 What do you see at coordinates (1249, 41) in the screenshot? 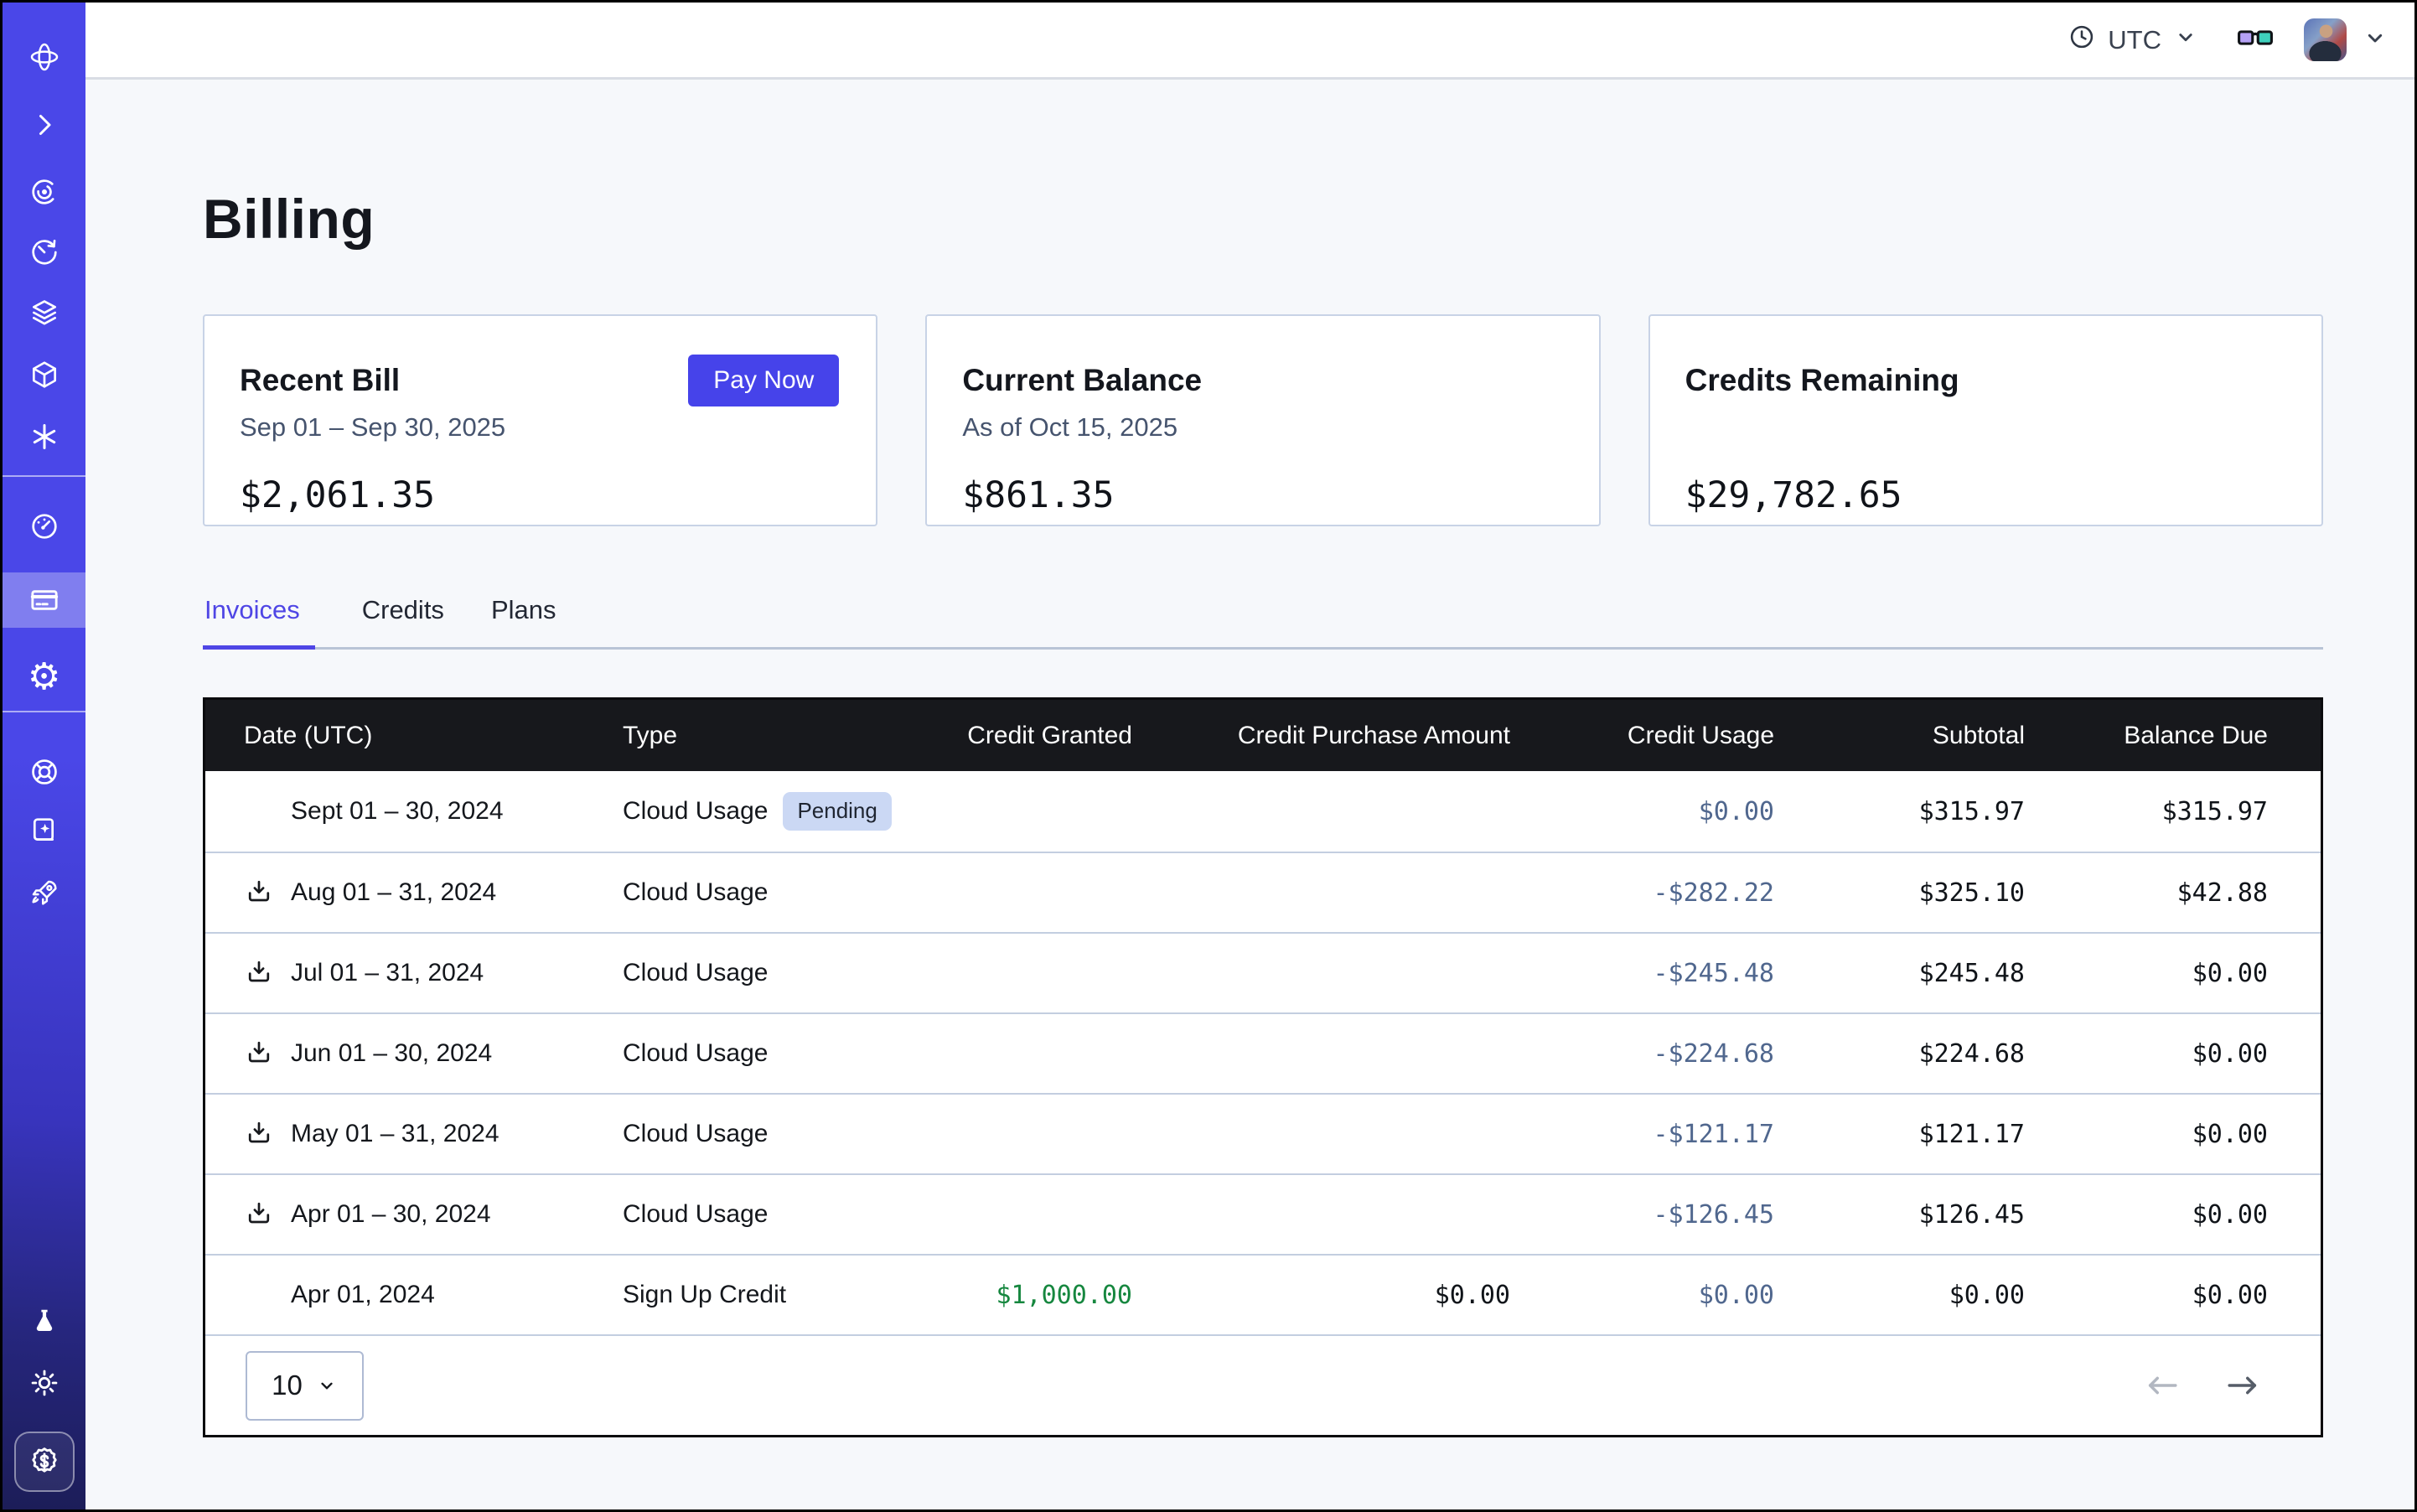
I see `topbar: UTC` at bounding box center [1249, 41].